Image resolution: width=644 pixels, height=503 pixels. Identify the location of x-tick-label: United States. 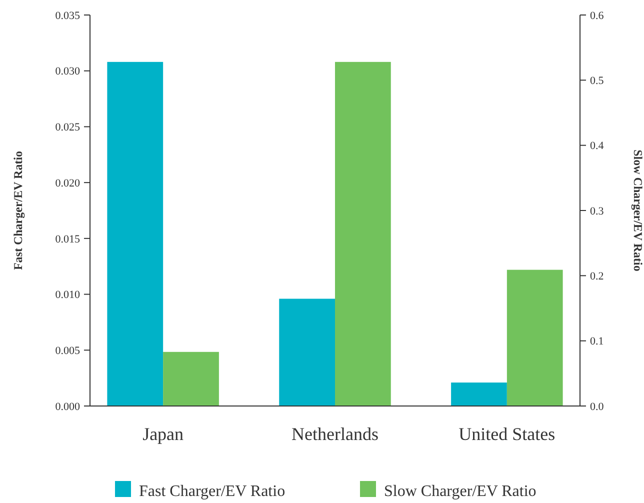
(507, 434).